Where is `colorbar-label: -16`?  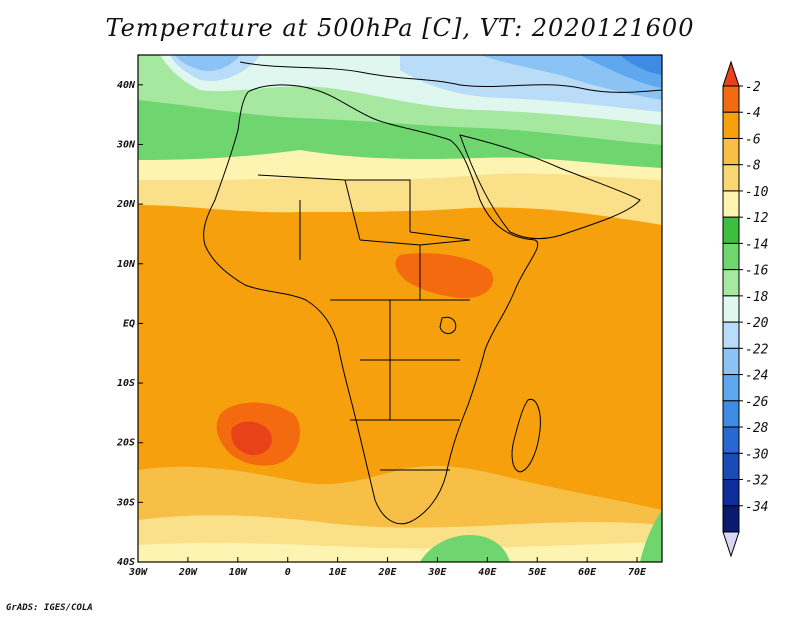 colorbar-label: -16 is located at coordinates (757, 271).